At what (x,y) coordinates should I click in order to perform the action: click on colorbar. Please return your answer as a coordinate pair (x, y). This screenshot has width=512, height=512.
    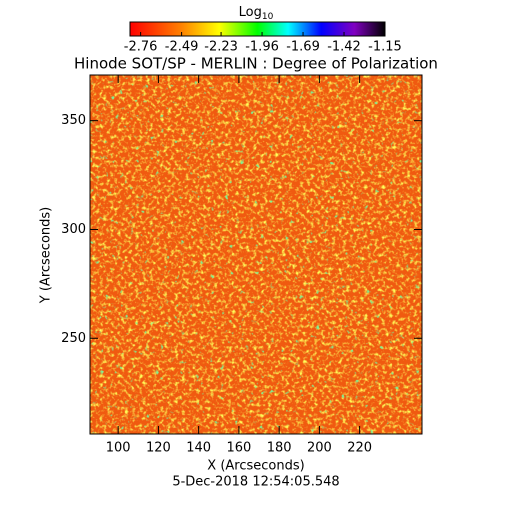
    Looking at the image, I should click on (257, 29).